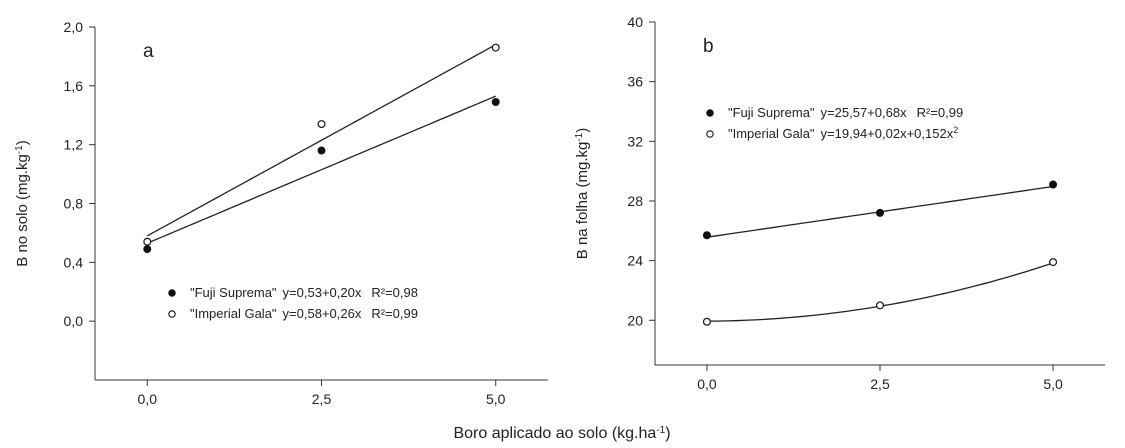  Describe the element at coordinates (660, 430) in the screenshot. I see `x-axis-label-exponent: -1` at that location.